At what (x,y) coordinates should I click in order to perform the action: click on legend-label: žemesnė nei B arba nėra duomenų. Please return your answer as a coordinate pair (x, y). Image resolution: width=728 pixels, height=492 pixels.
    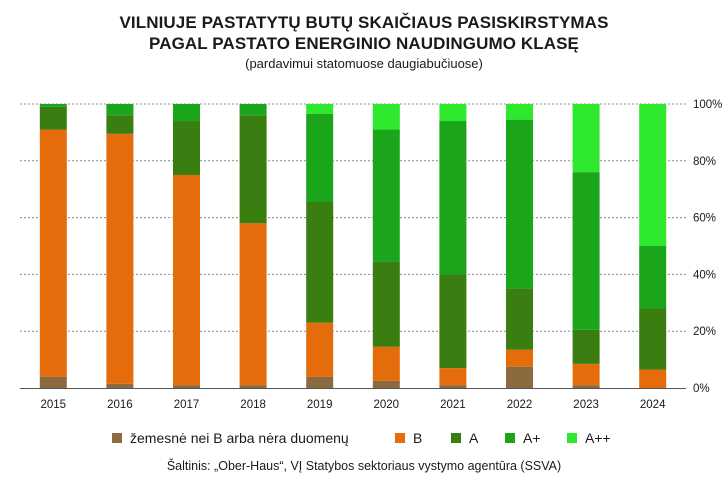
    Looking at the image, I should click on (239, 438).